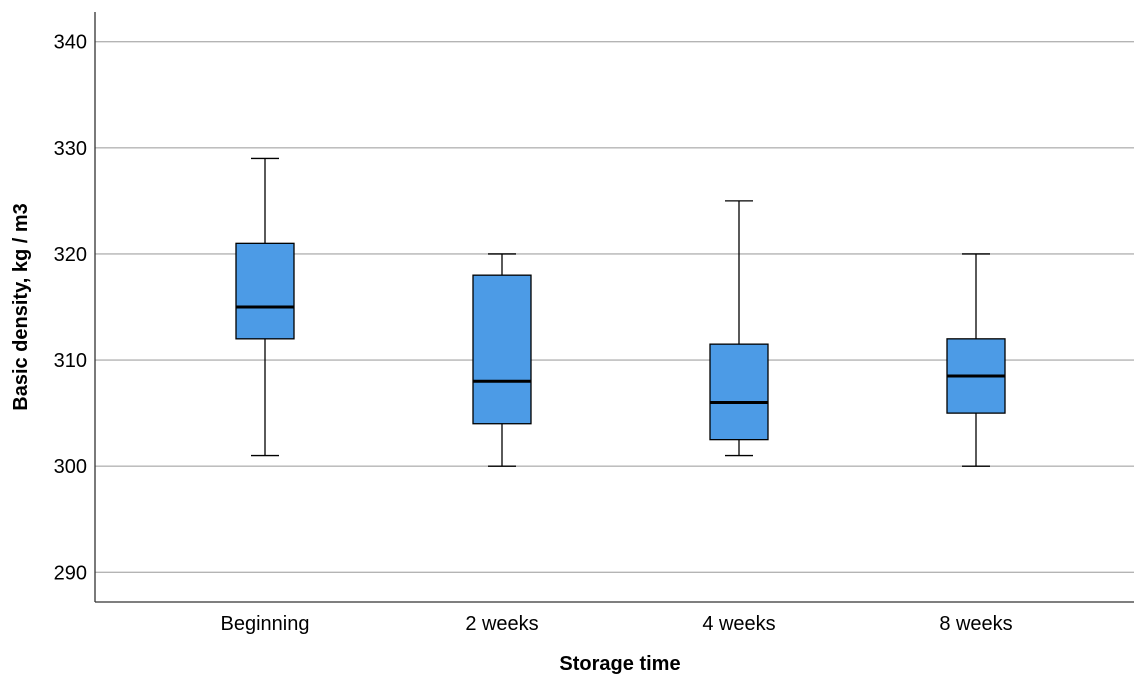  What do you see at coordinates (738, 624) in the screenshot?
I see `x-tick-label-2: 4 weeks` at bounding box center [738, 624].